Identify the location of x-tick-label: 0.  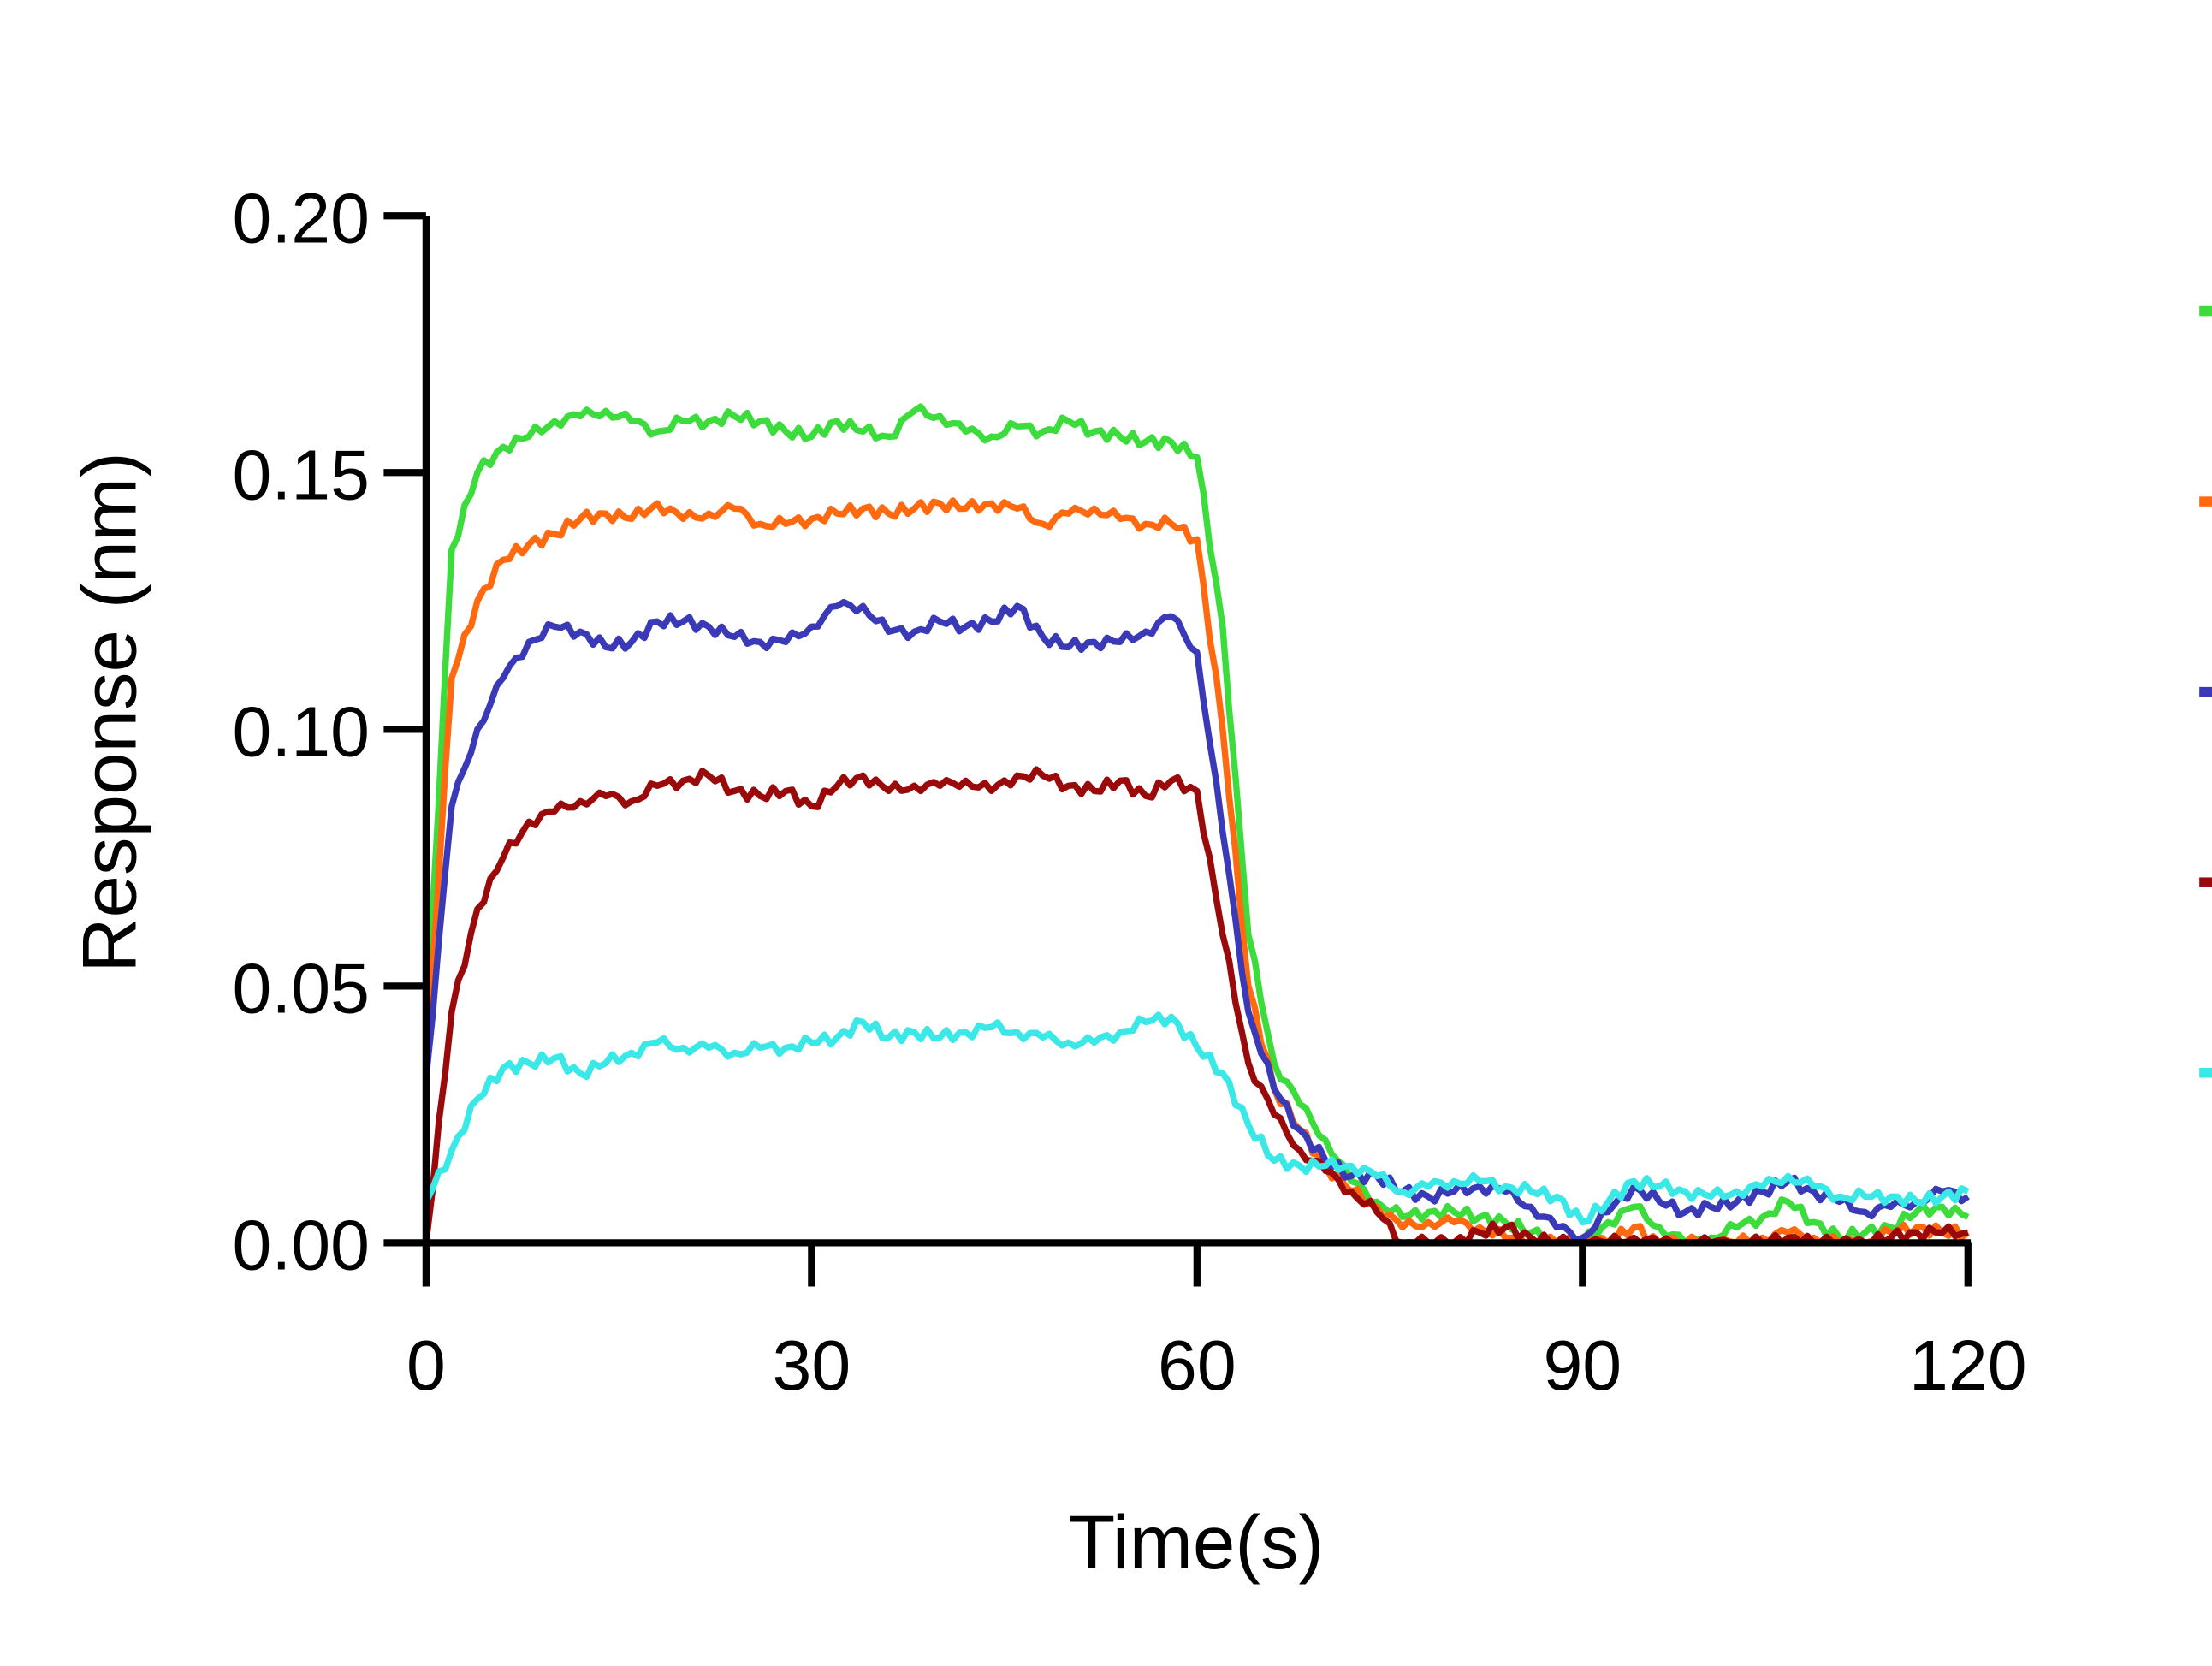
(426, 1365).